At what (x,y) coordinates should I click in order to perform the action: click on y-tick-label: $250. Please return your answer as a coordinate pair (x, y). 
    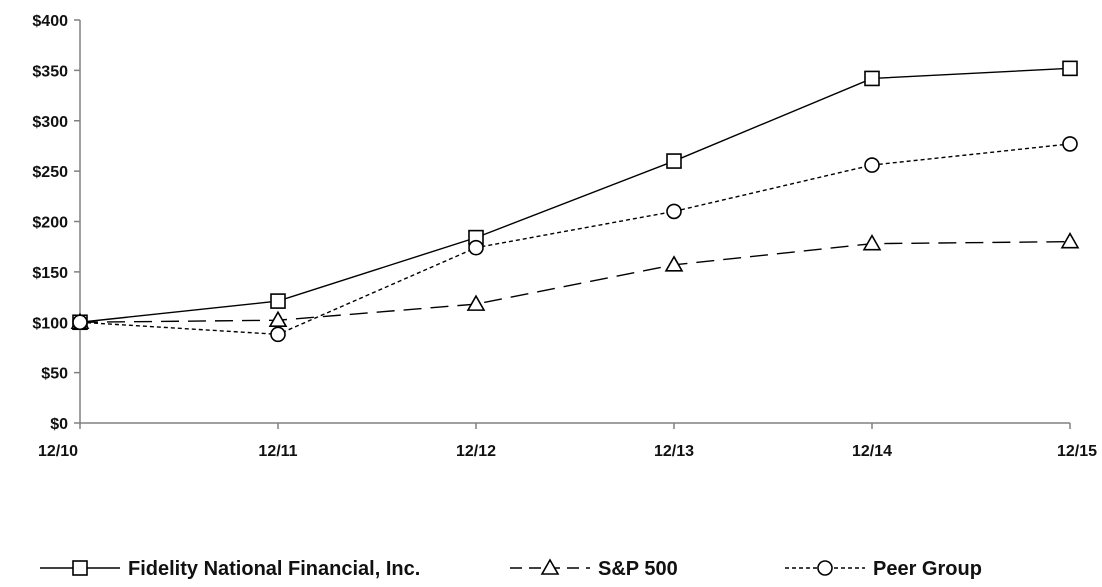
    Looking at the image, I should click on (50, 172).